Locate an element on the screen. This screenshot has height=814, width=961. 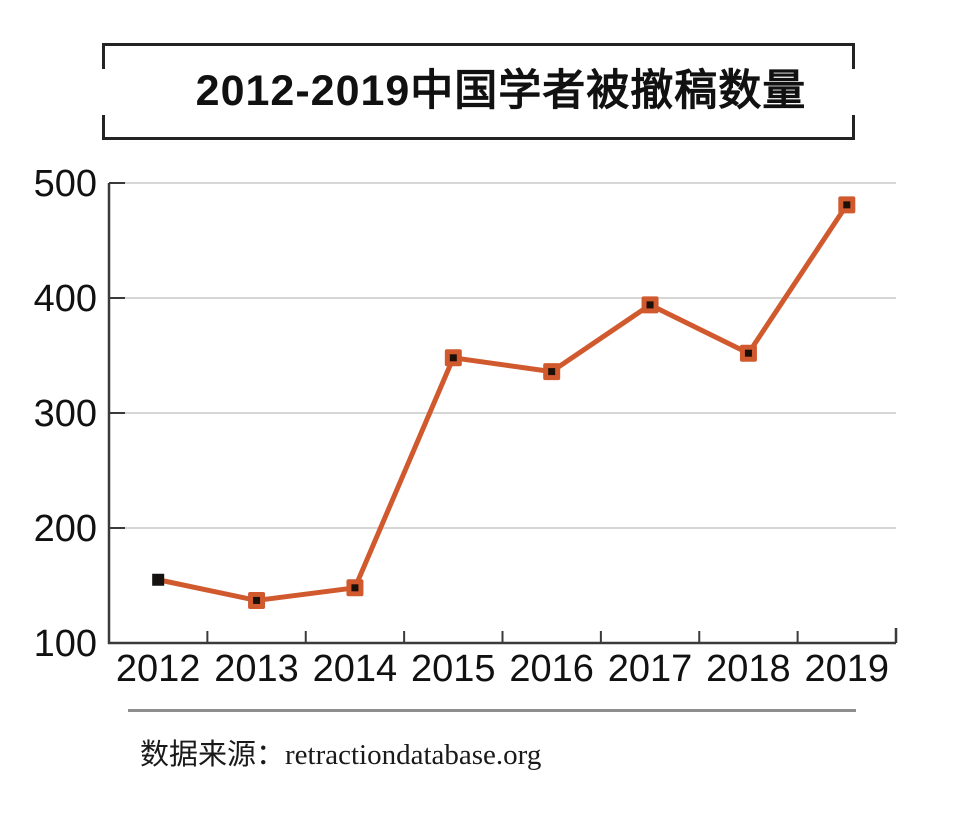
x-tick-label-2013: 2013 is located at coordinates (256, 669).